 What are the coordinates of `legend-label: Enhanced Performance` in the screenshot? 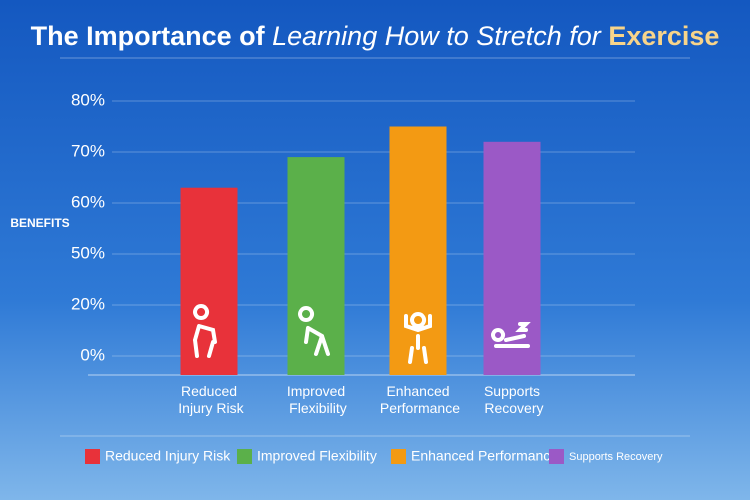 It's located at (484, 456).